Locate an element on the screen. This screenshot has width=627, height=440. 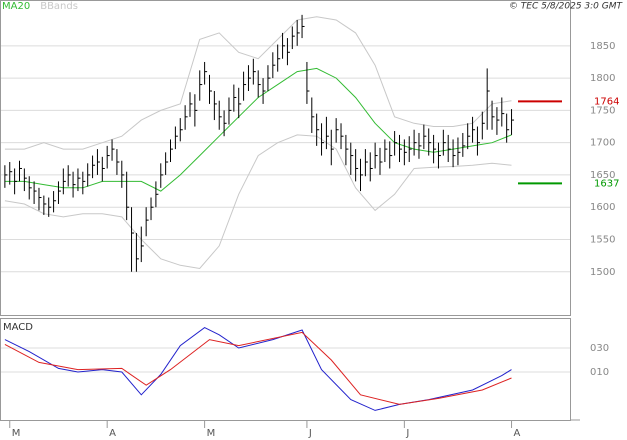
macd-line is located at coordinates (258, 368).